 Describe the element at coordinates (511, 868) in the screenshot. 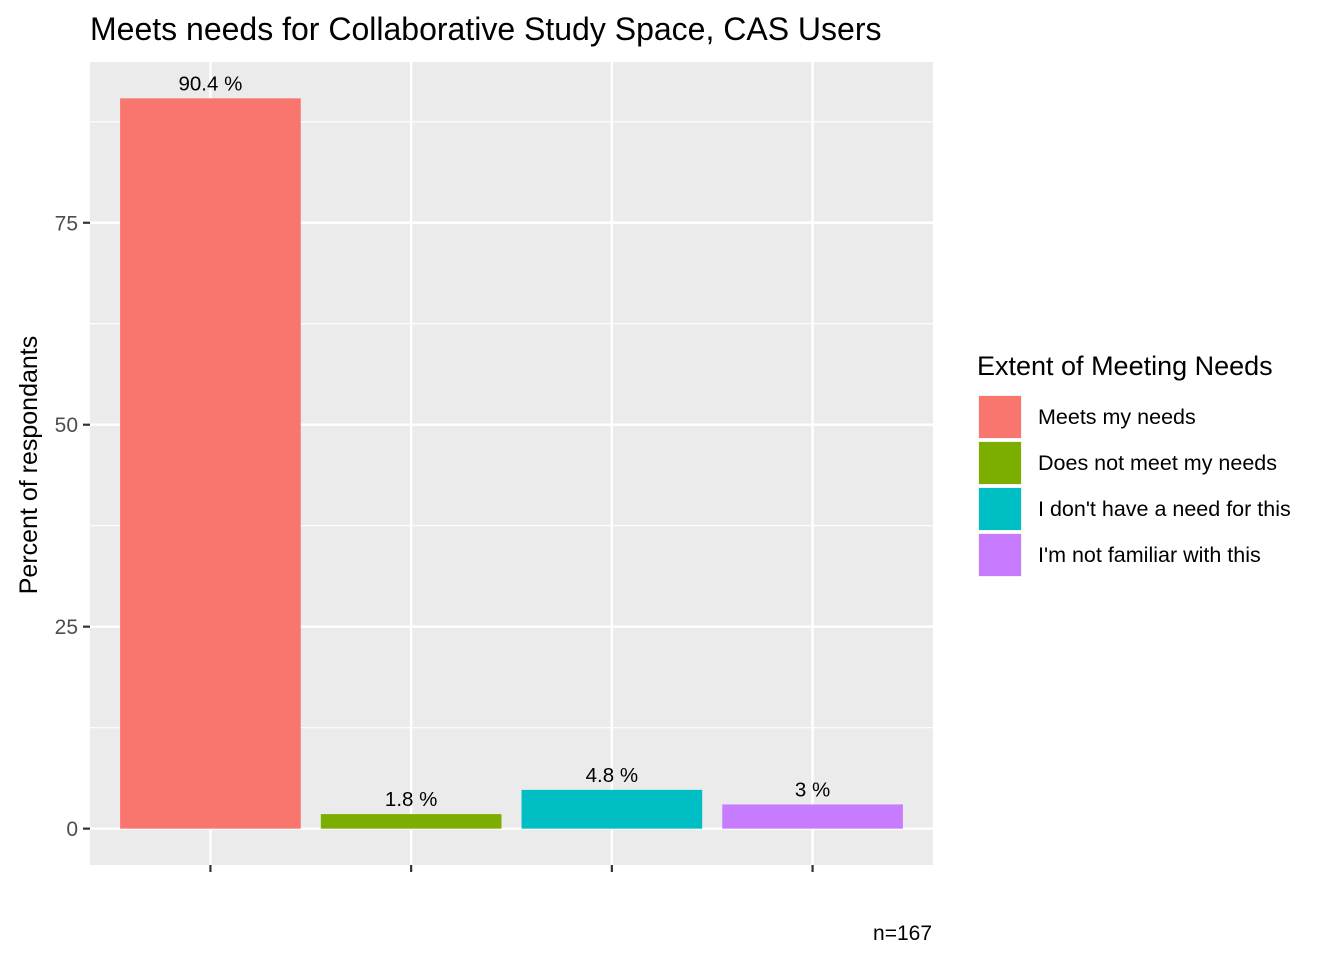

I see `x-axis` at that location.